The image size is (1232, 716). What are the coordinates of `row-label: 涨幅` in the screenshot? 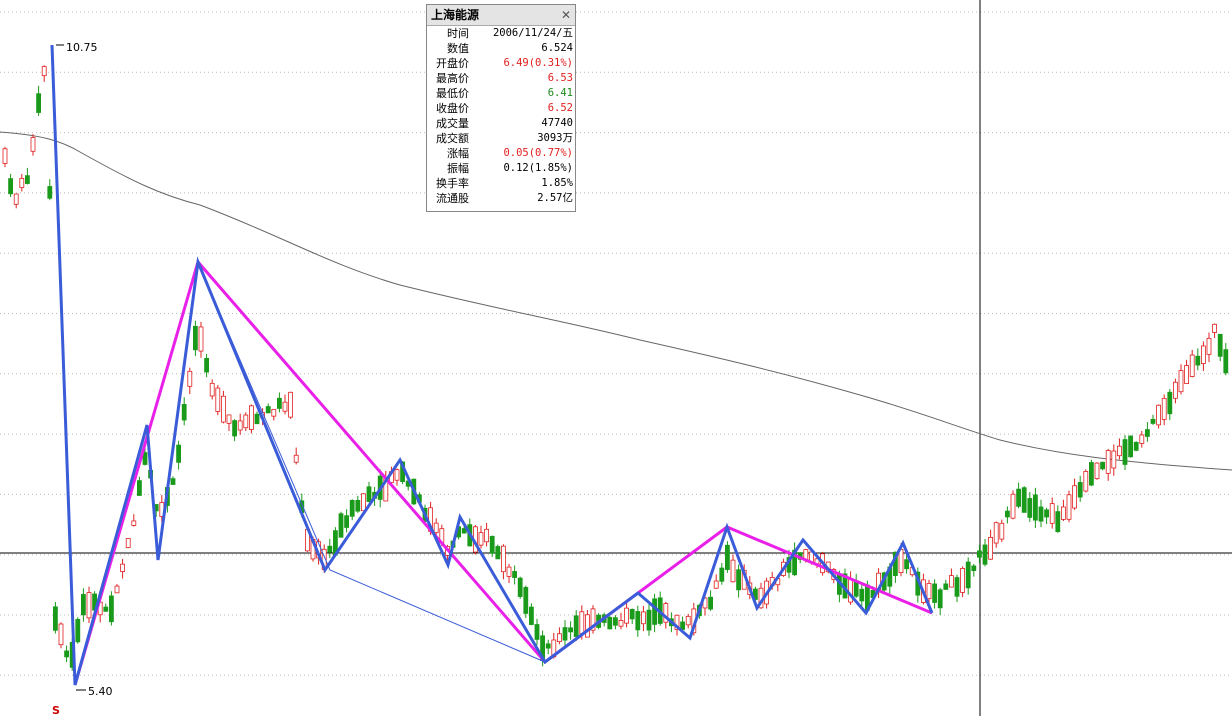 It's located at (458, 153).